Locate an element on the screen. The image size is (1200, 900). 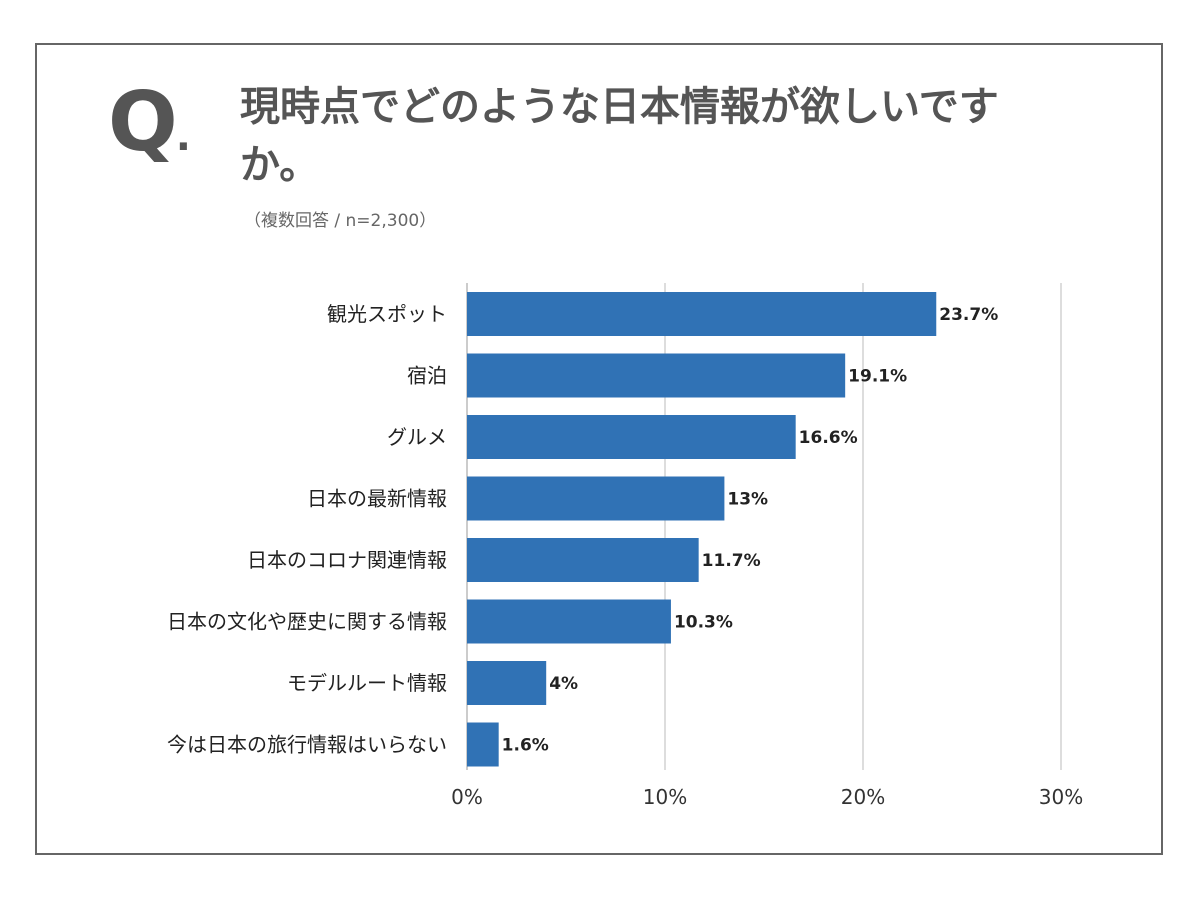
category-label: モデルルート情報 is located at coordinates (367, 683).